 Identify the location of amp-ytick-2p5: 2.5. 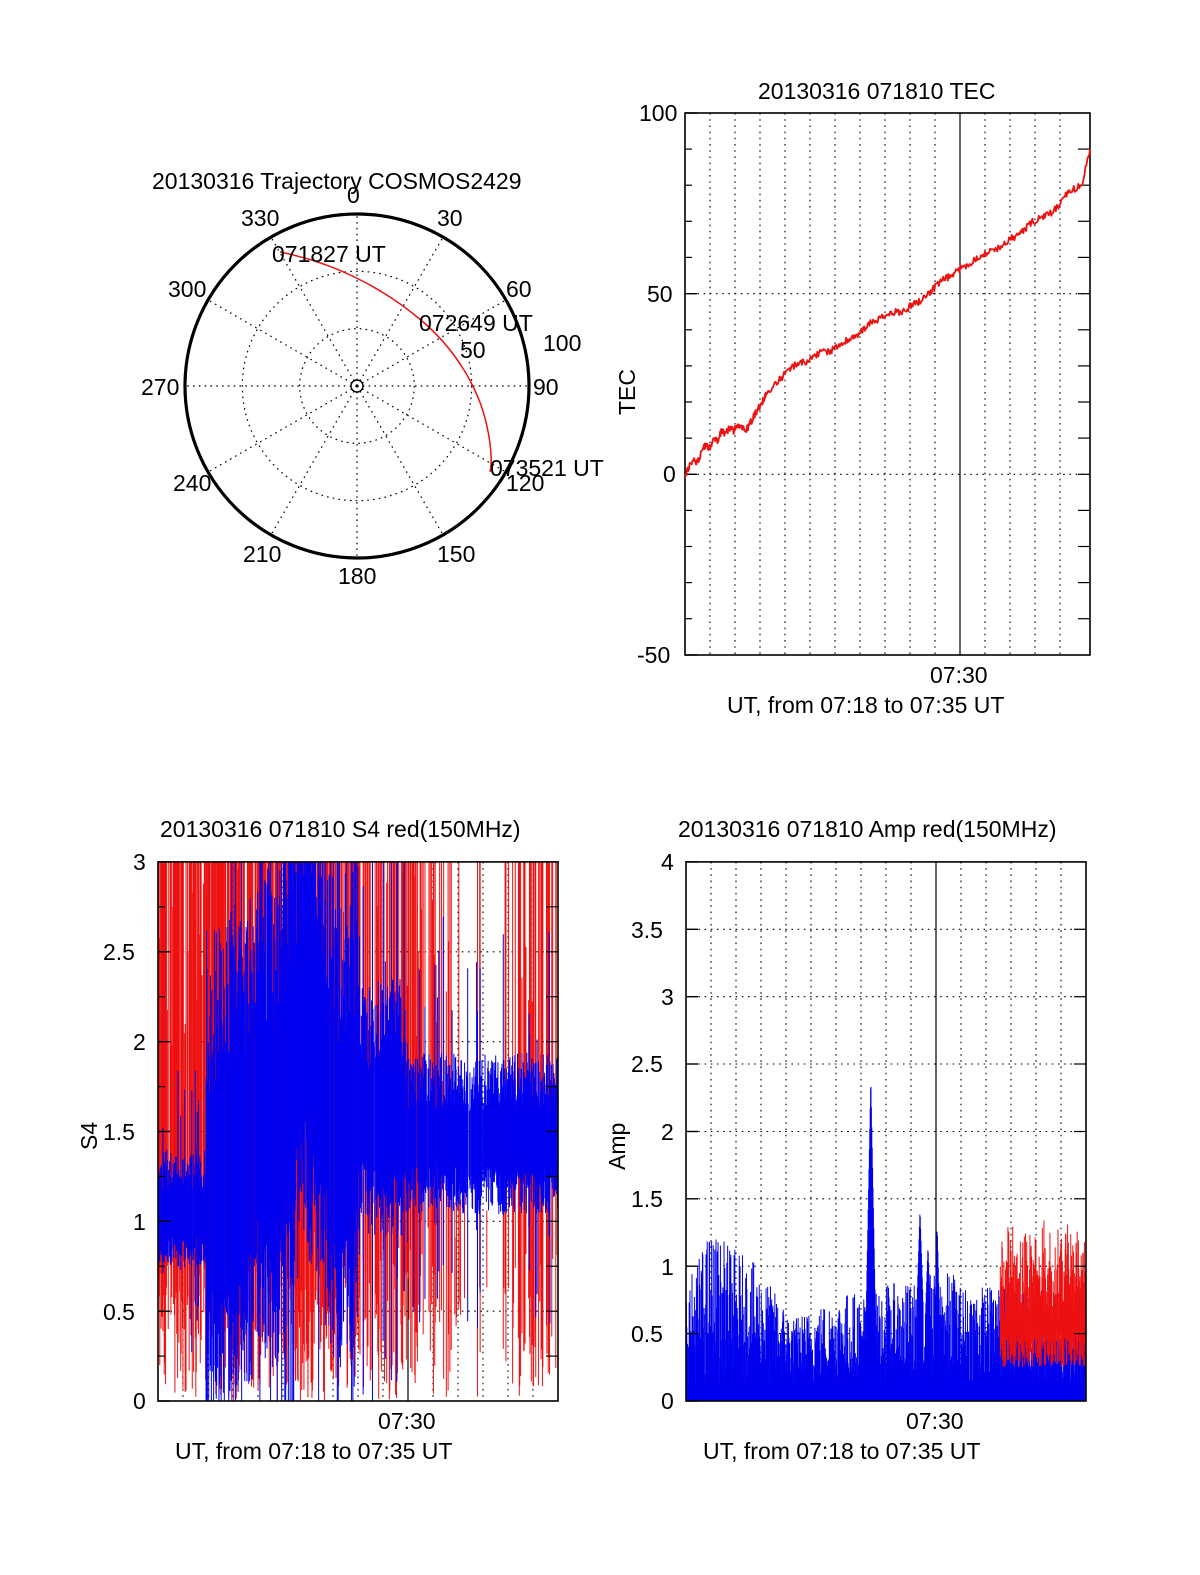
(647, 1064).